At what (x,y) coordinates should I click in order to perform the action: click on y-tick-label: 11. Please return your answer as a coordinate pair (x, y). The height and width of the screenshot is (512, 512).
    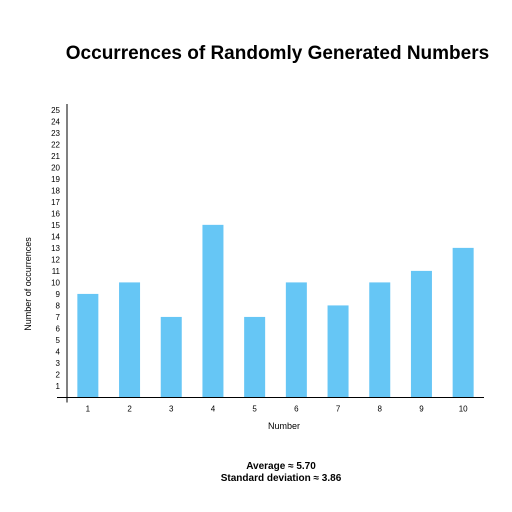
    Looking at the image, I should click on (56, 271).